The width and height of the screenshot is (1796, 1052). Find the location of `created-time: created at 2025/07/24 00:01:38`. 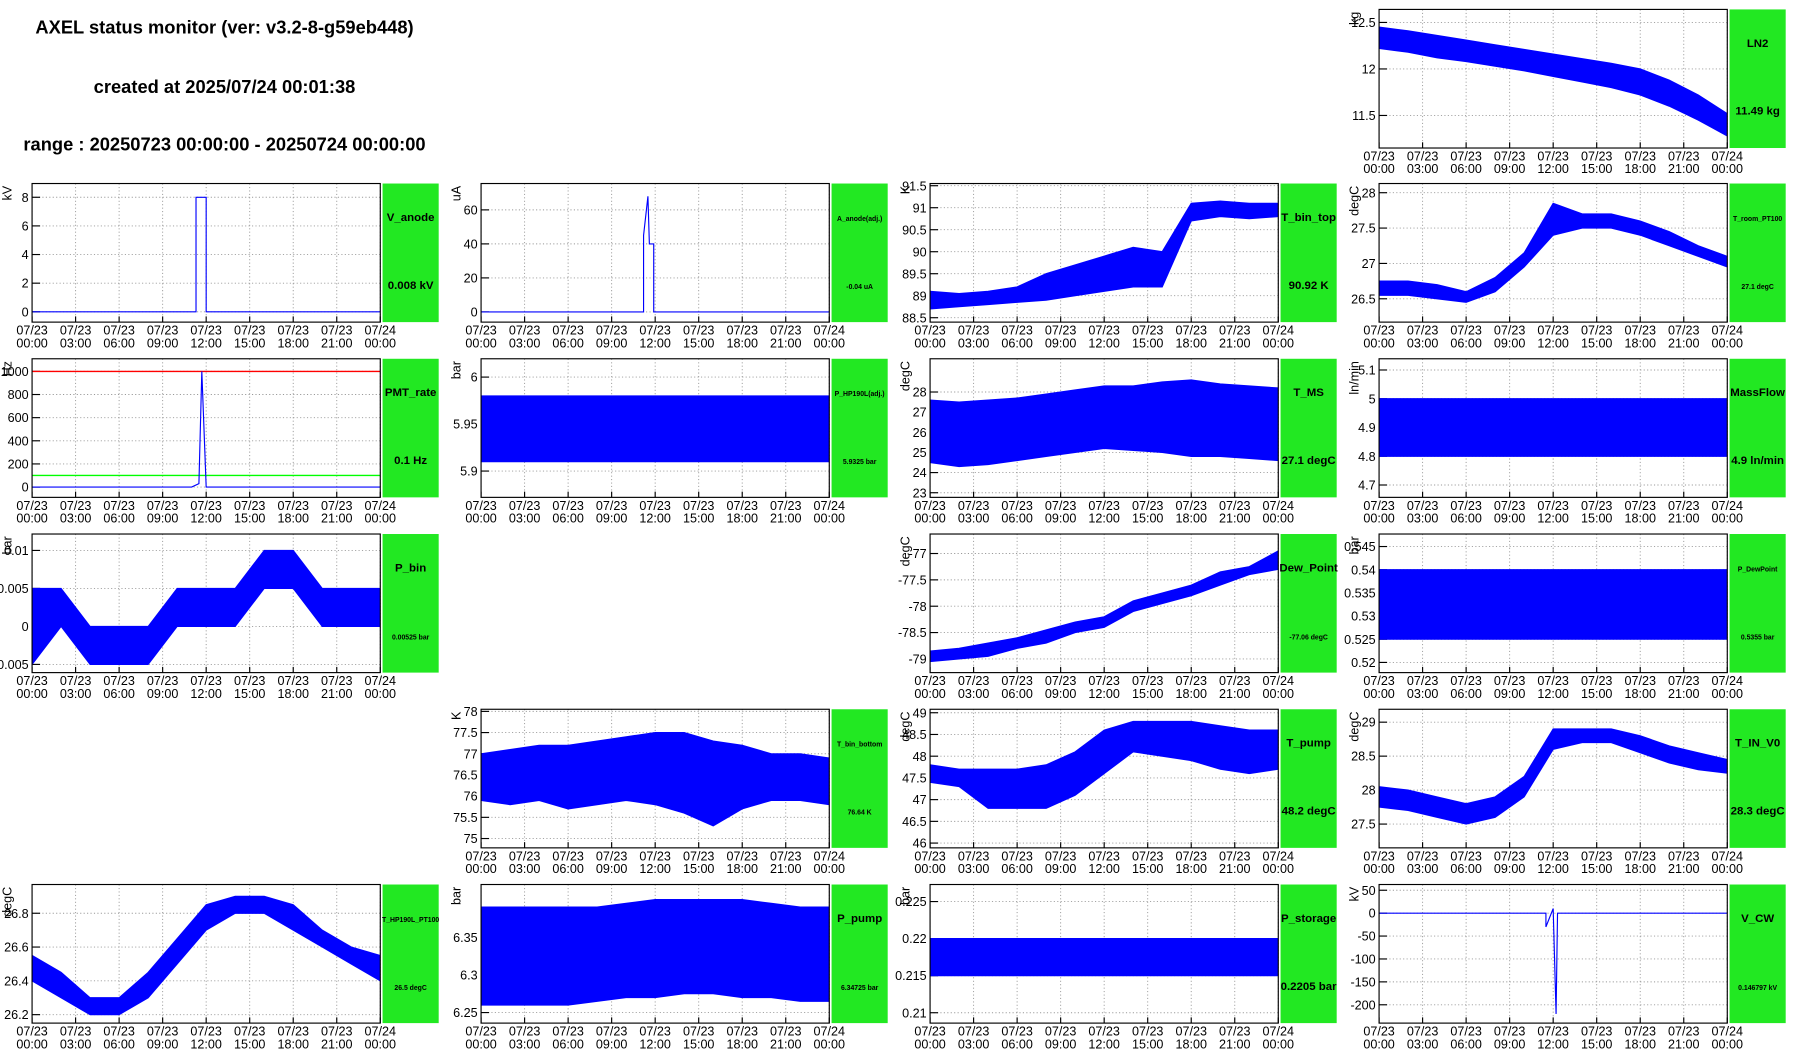

created-time: created at 2025/07/24 00:01:38 is located at coordinates (225, 86).